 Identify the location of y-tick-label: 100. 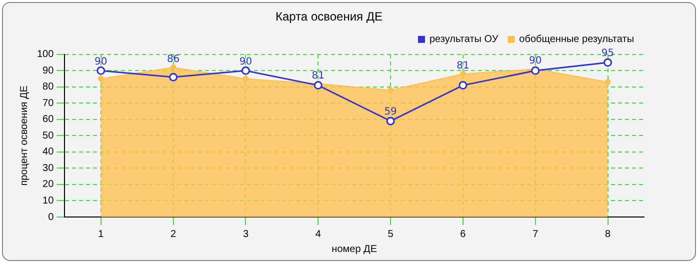
(45, 54).